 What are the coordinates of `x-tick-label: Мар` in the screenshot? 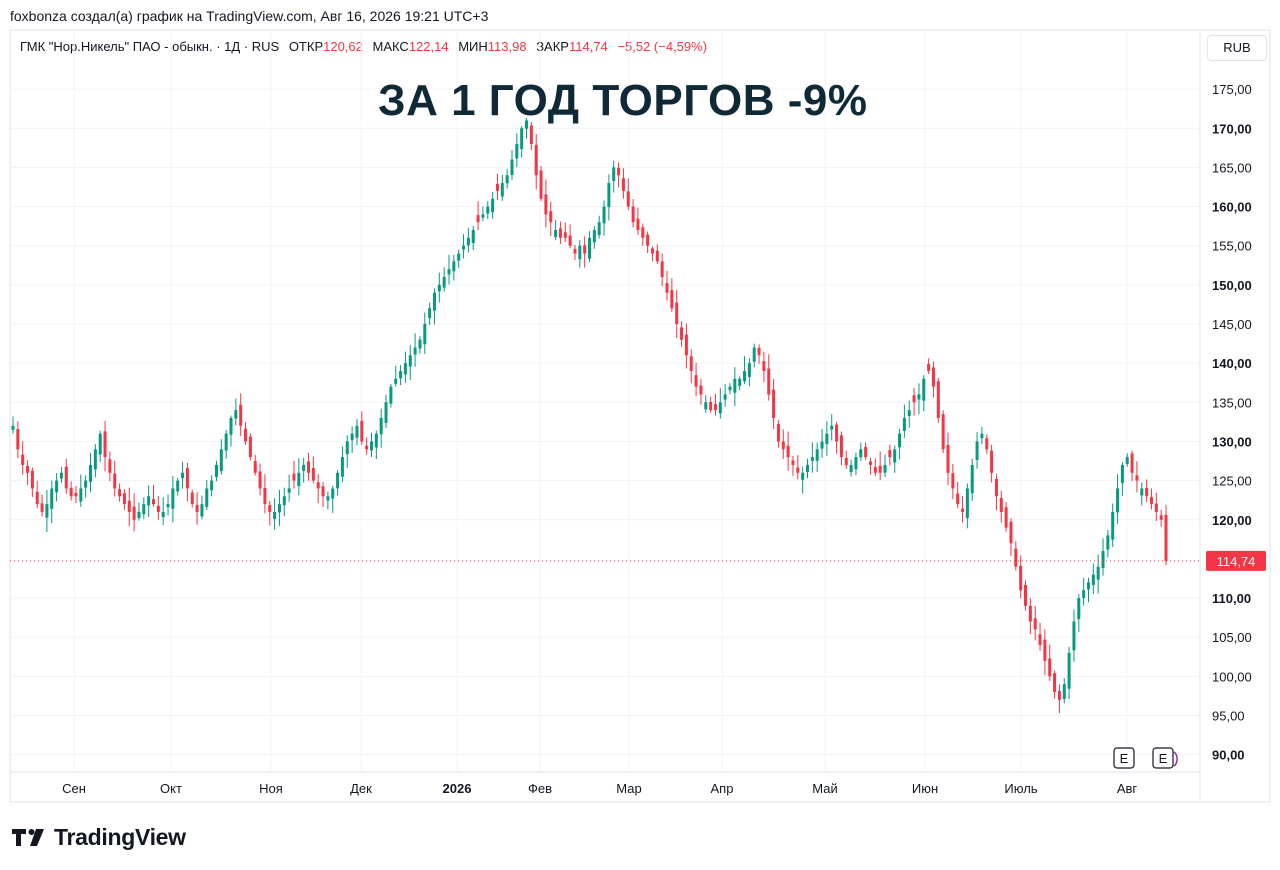 It's located at (628, 788).